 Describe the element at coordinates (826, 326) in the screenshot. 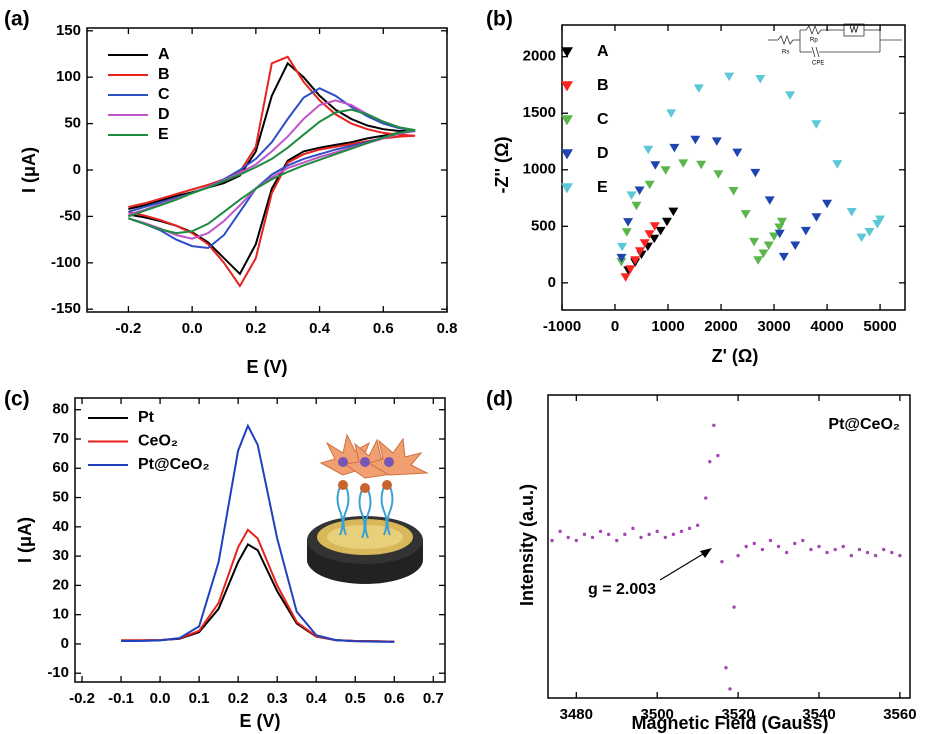

I see `x-tick-label: 4000` at that location.